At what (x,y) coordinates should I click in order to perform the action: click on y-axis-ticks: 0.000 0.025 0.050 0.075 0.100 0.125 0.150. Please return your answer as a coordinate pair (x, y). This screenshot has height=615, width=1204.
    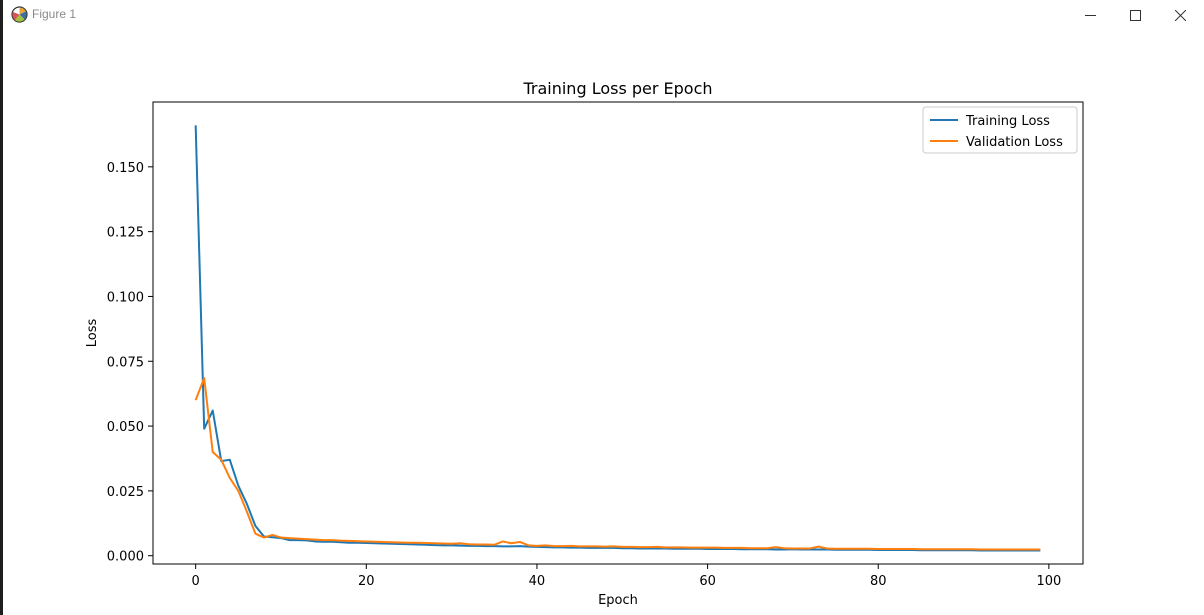
    Looking at the image, I should click on (130, 363).